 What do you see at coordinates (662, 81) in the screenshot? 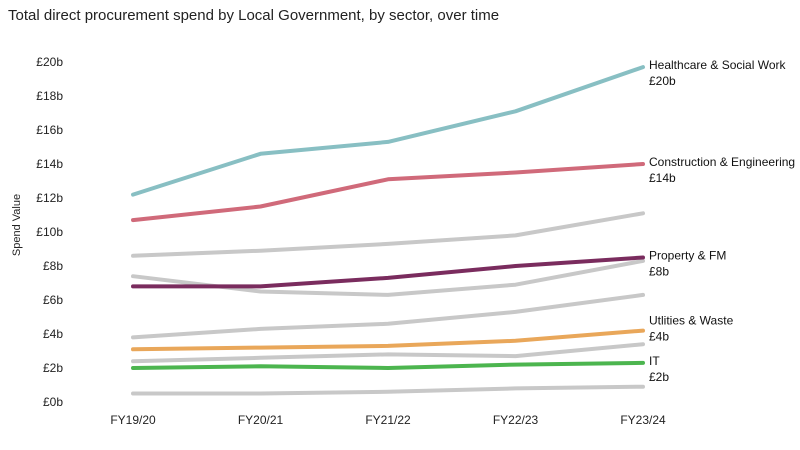
I see `series-value-label: £20b` at bounding box center [662, 81].